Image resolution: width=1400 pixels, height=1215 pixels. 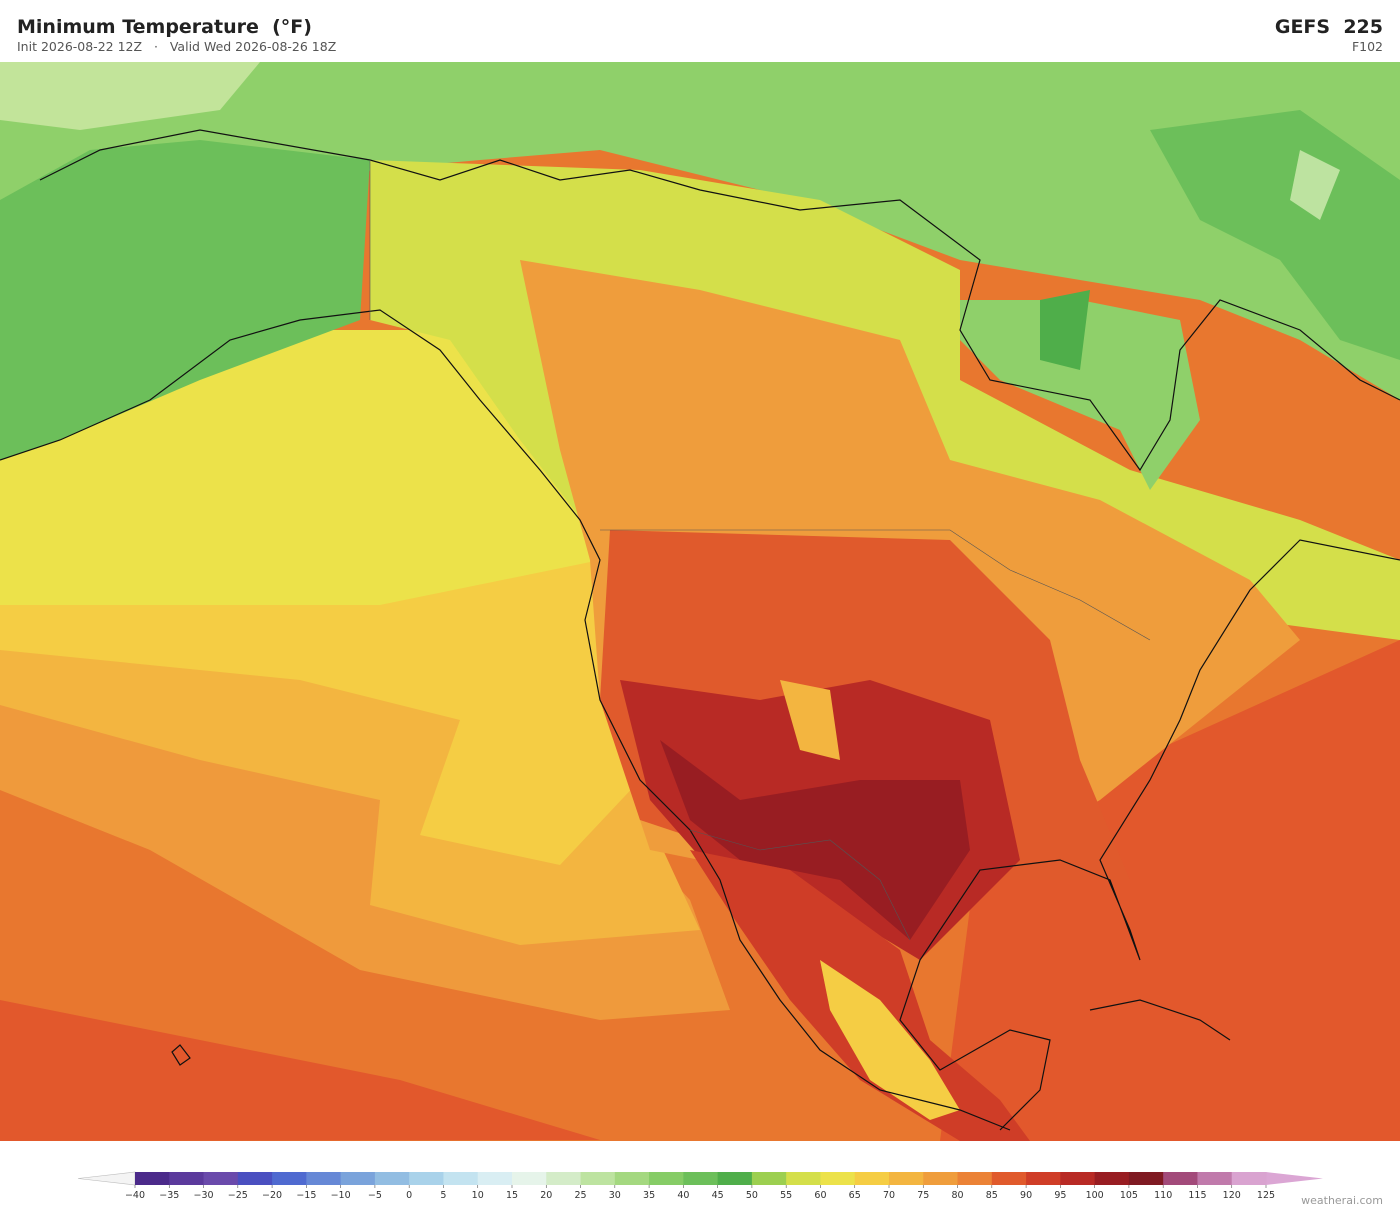 I want to click on colorbar-under, so click(x=106, y=1178).